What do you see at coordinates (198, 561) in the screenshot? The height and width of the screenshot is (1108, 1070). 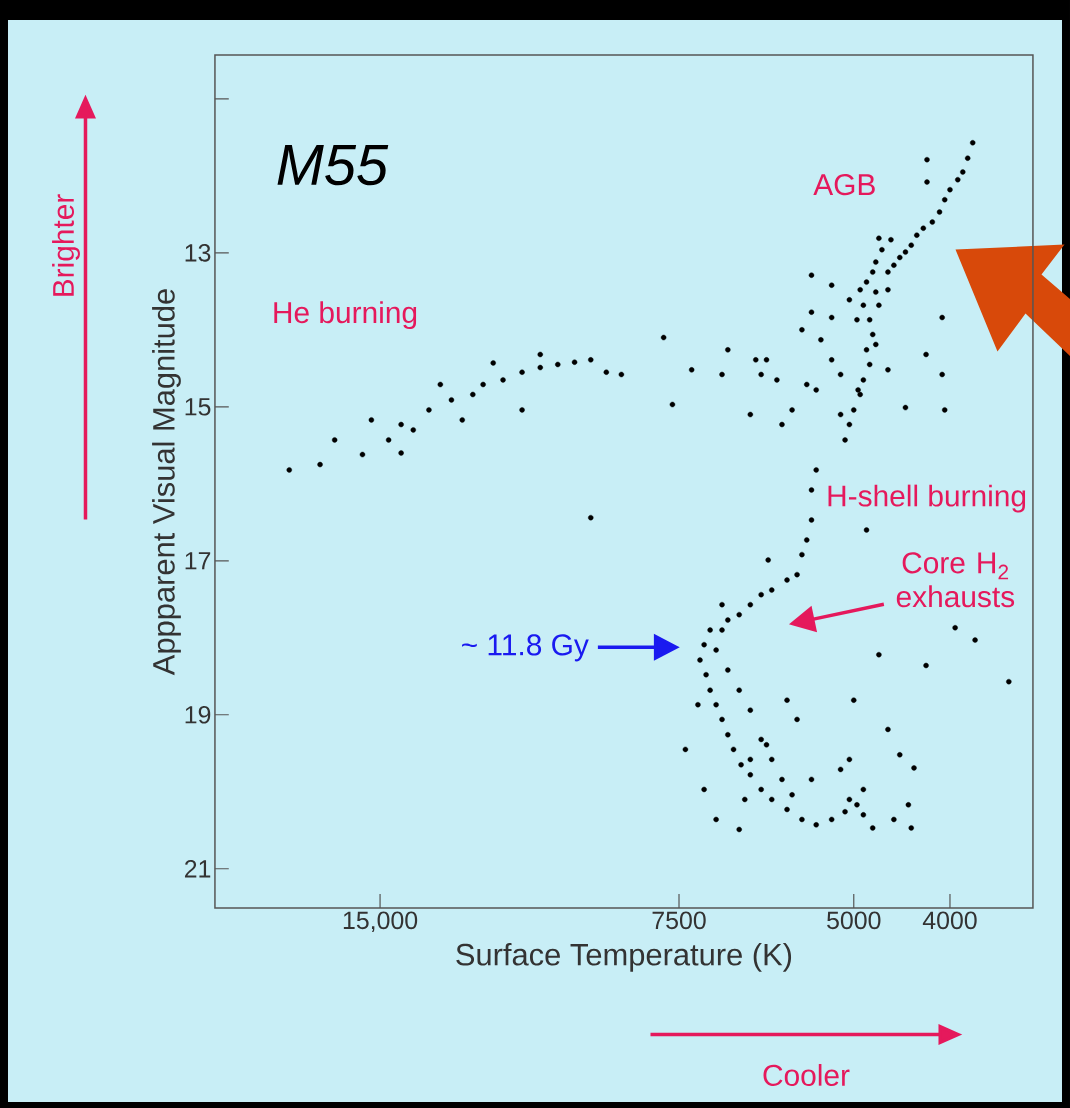 I see `y-tick-label: 17` at bounding box center [198, 561].